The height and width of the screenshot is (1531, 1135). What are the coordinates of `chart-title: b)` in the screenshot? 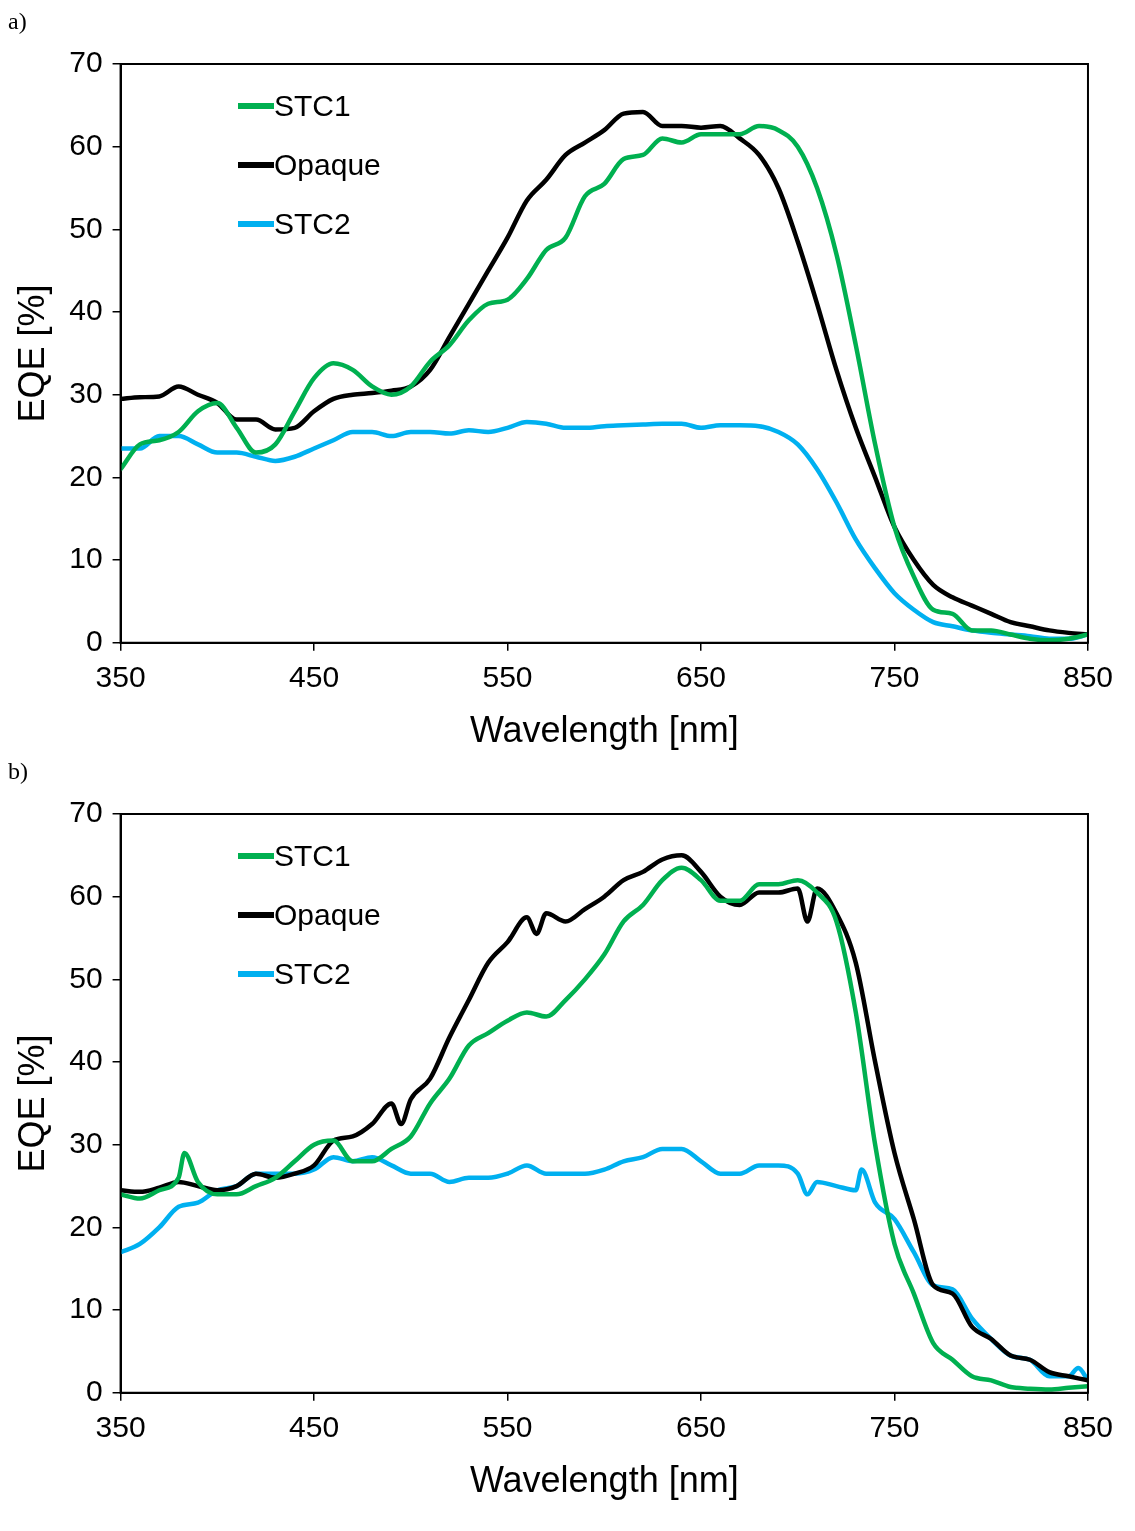 It's located at (18, 772).